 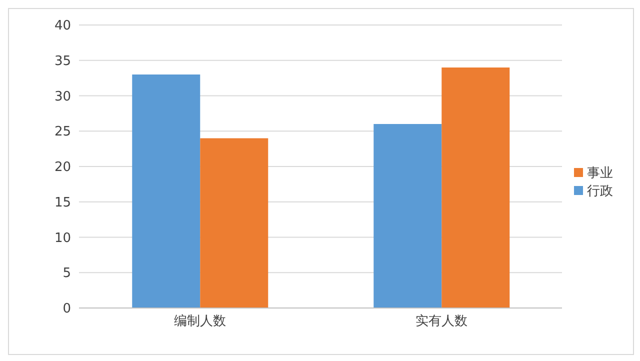 What do you see at coordinates (62, 96) in the screenshot?
I see `y-tick-label: 30` at bounding box center [62, 96].